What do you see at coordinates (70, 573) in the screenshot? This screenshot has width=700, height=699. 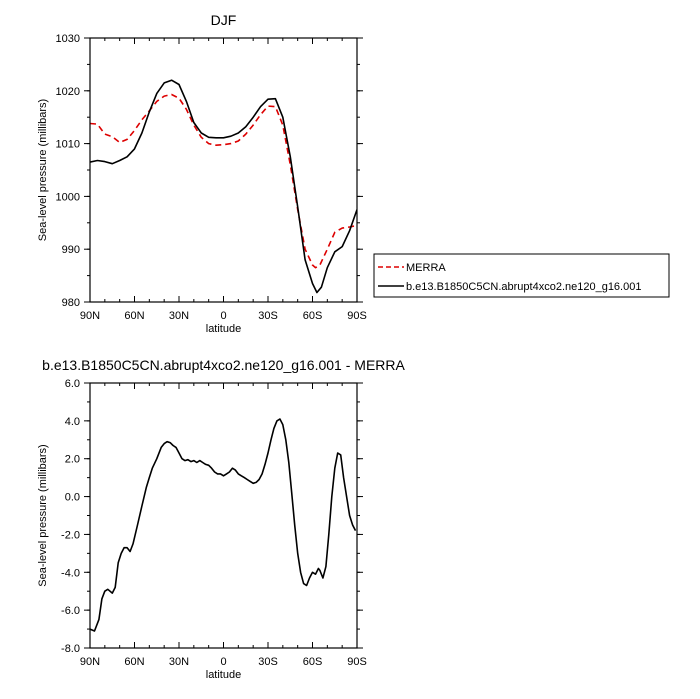 I see `y-tick-label: -4.0` at bounding box center [70, 573].